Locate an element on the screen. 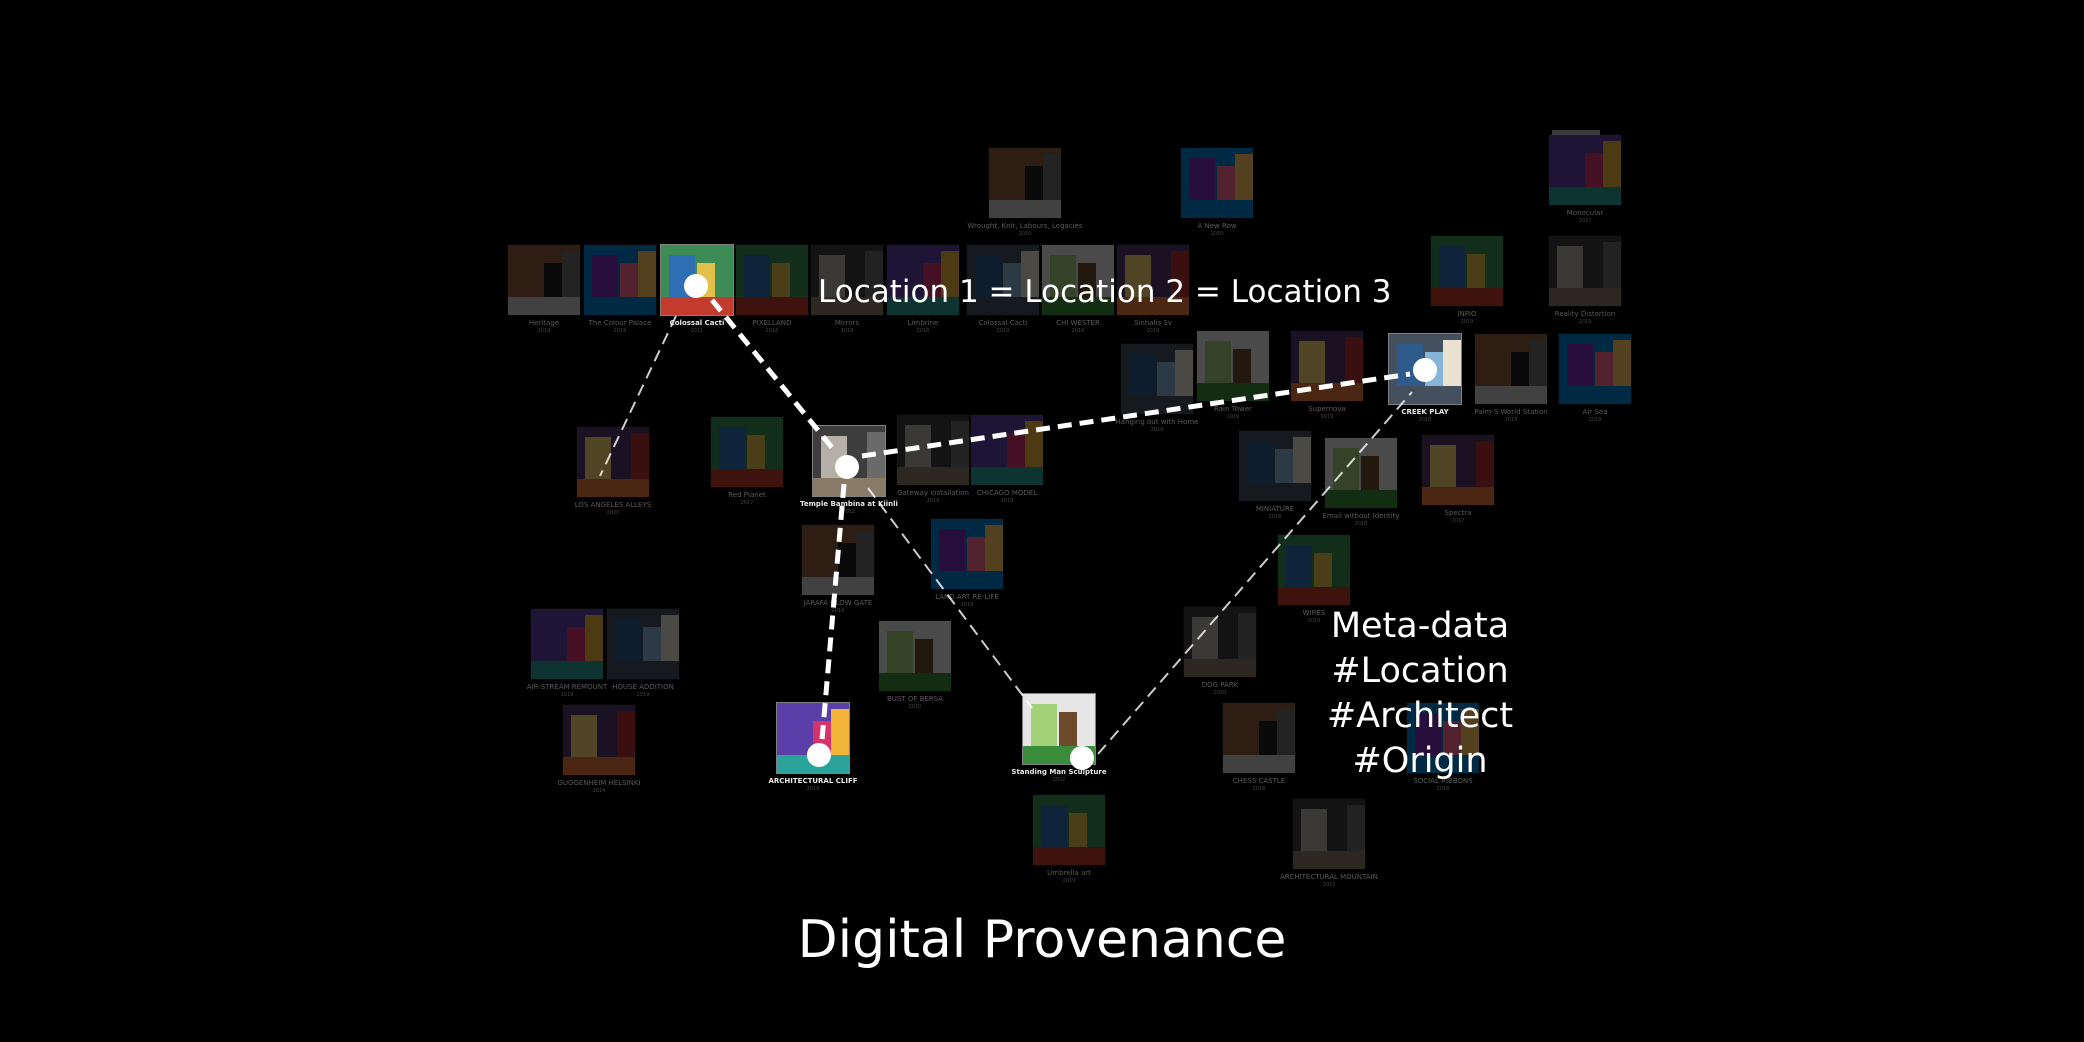 Image resolution: width=2084 pixels, height=1042 pixels. thumbnail-monocular is located at coordinates (1585, 170).